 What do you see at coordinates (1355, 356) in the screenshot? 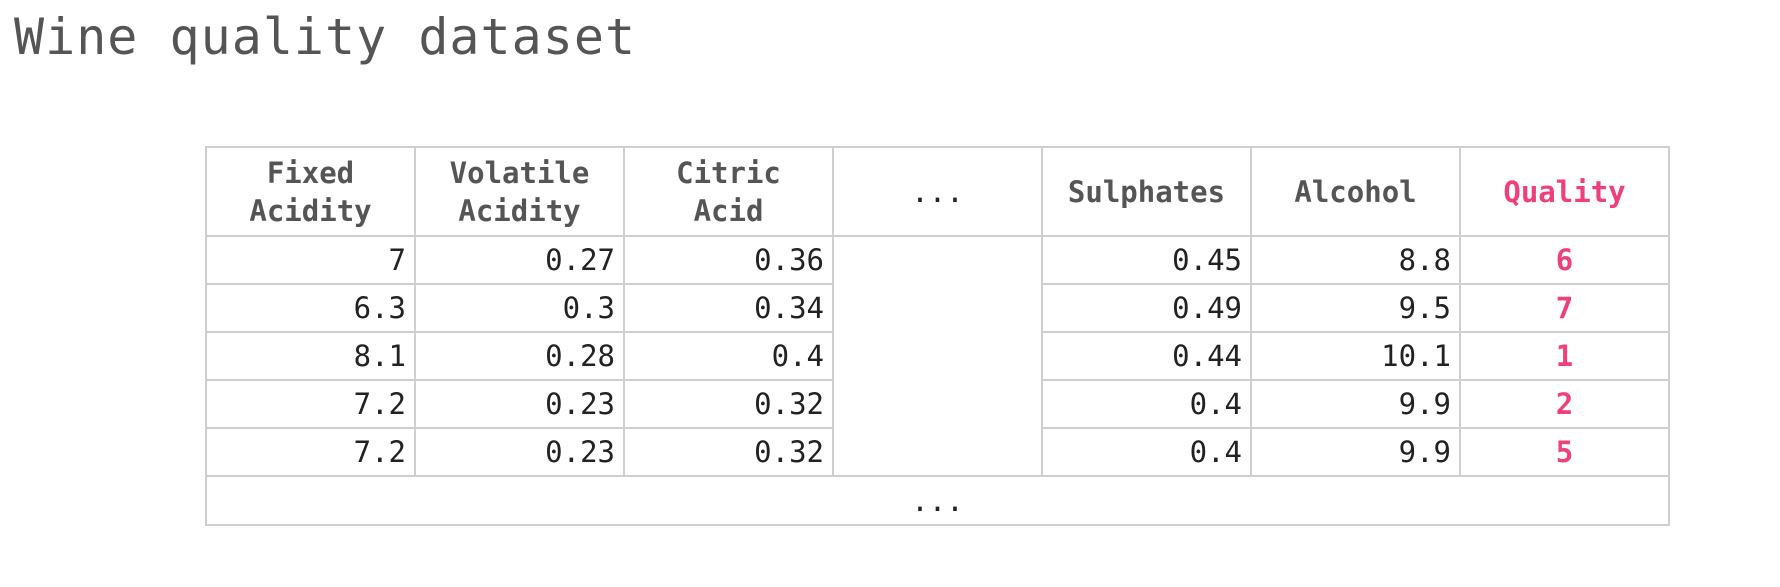
I see `cell-alcohol: 10.1` at bounding box center [1355, 356].